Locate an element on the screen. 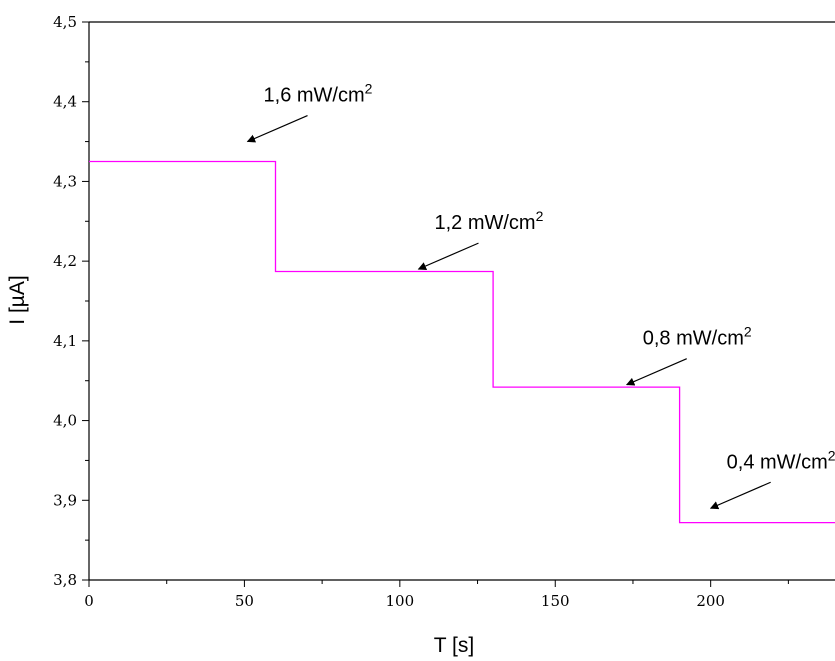 This screenshot has height=661, width=835. x-tick-label: 150 is located at coordinates (555, 601).